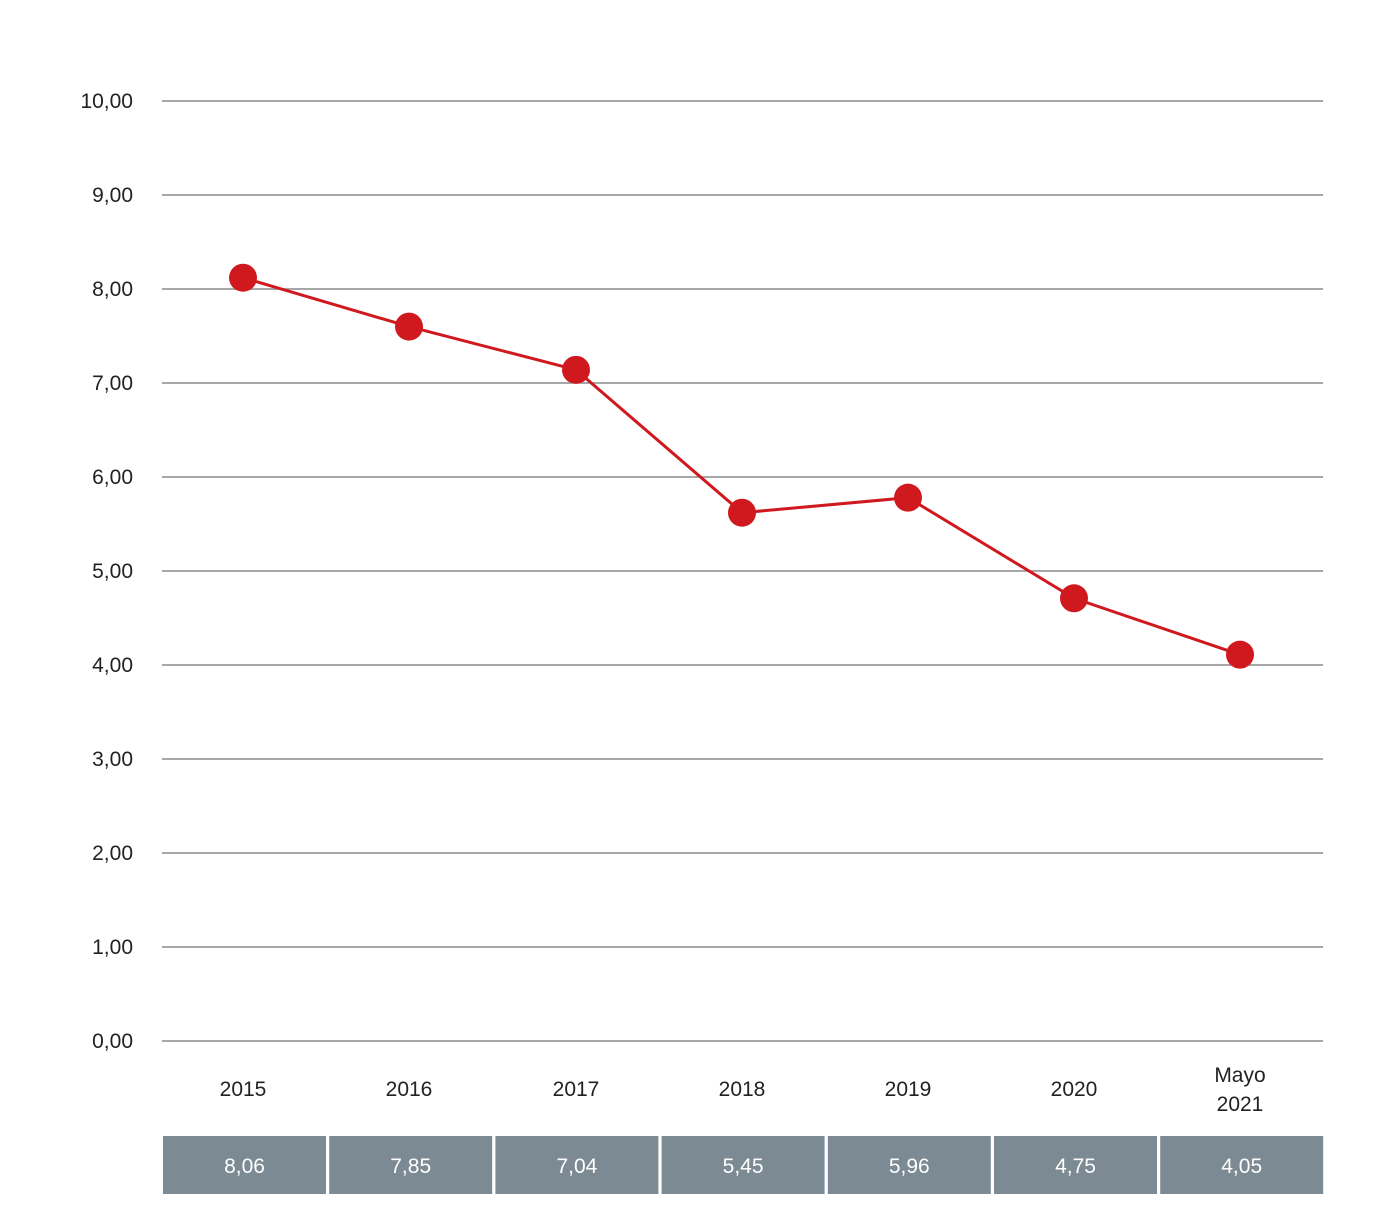 Image resolution: width=1400 pixels, height=1219 pixels. I want to click on x-tick-label: 2019, so click(908, 1089).